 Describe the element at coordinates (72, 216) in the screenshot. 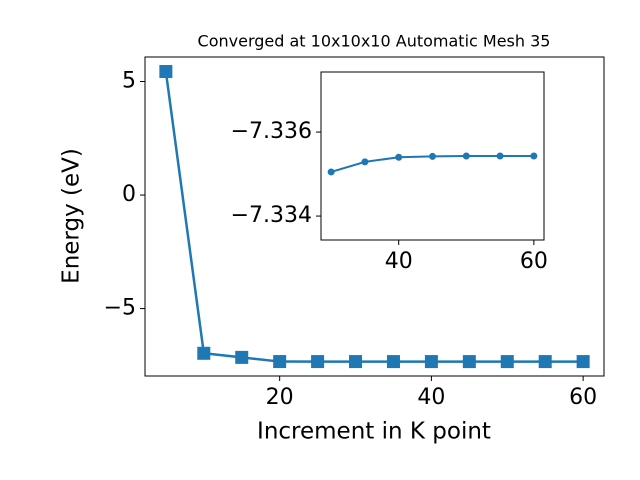

I see `y-axis-label: Energy (eV)` at that location.